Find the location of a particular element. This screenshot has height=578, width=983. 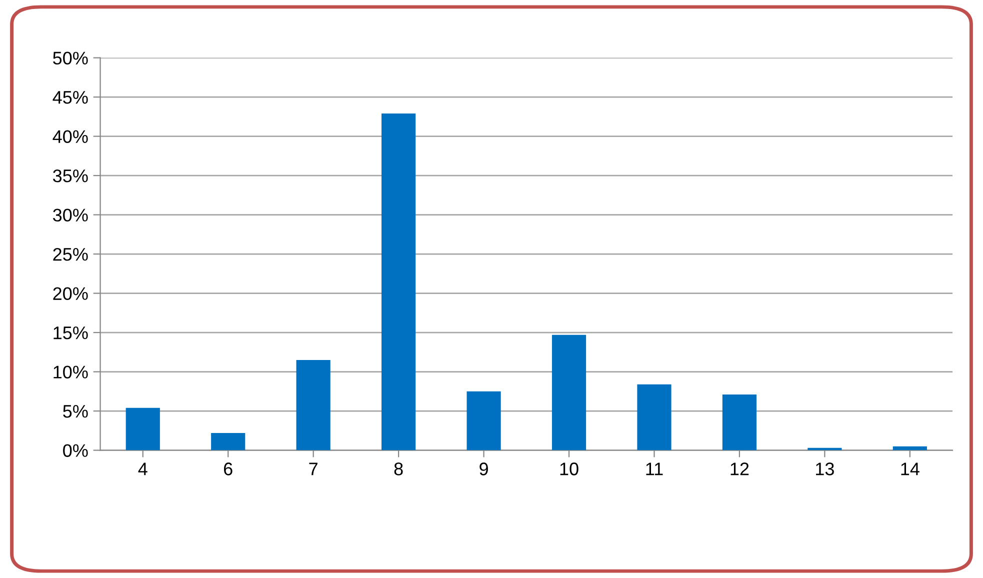

y-tick-label: 10% is located at coordinates (71, 372).